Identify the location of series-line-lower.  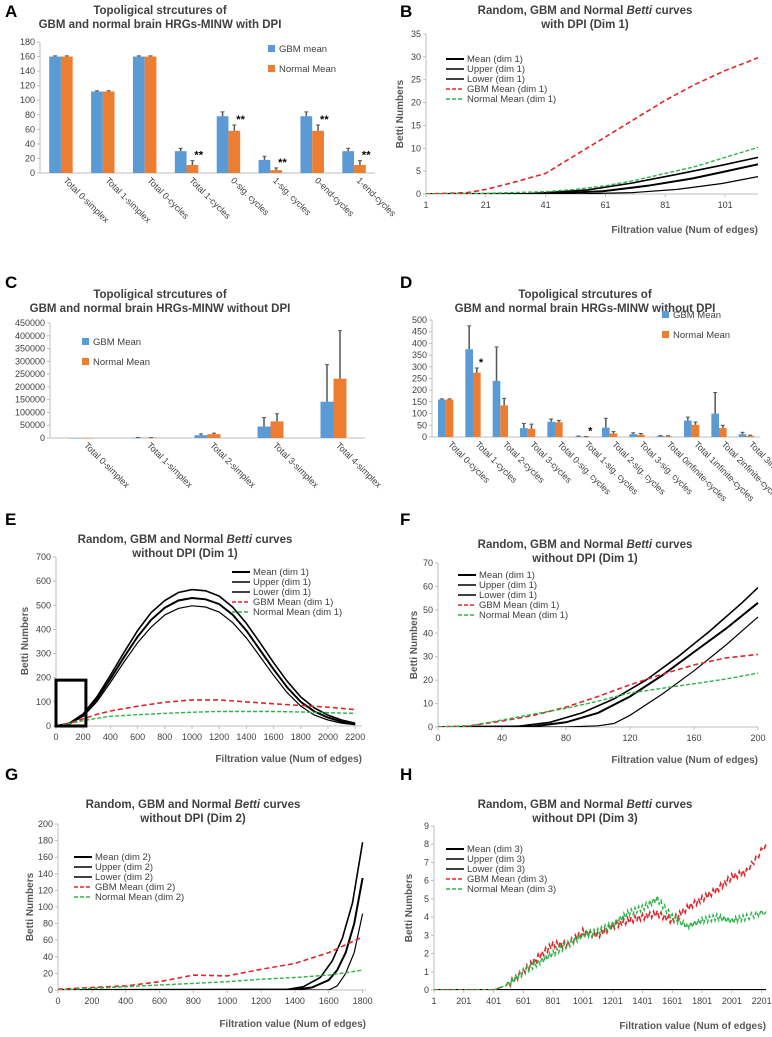
(598, 671).